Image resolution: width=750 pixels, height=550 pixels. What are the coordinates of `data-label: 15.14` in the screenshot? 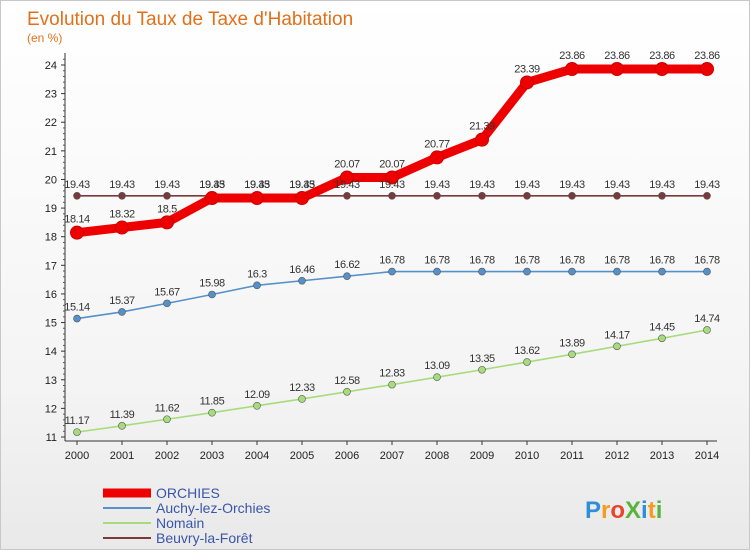 It's located at (77, 308).